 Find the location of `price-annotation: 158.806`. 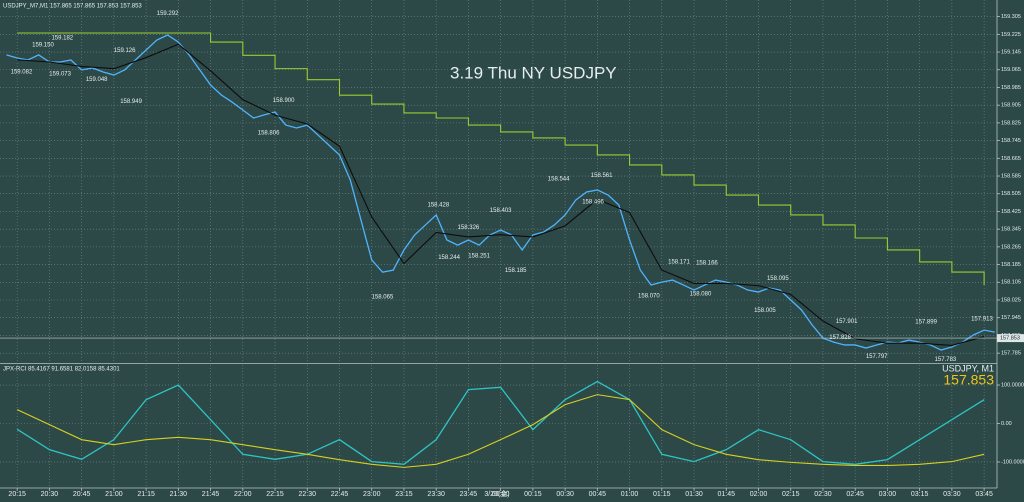

price-annotation: 158.806 is located at coordinates (269, 134).